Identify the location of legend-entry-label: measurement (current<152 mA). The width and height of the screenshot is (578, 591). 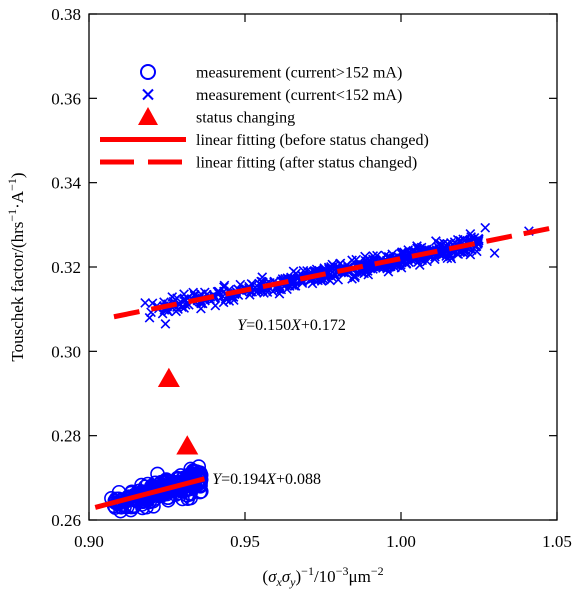
(299, 95).